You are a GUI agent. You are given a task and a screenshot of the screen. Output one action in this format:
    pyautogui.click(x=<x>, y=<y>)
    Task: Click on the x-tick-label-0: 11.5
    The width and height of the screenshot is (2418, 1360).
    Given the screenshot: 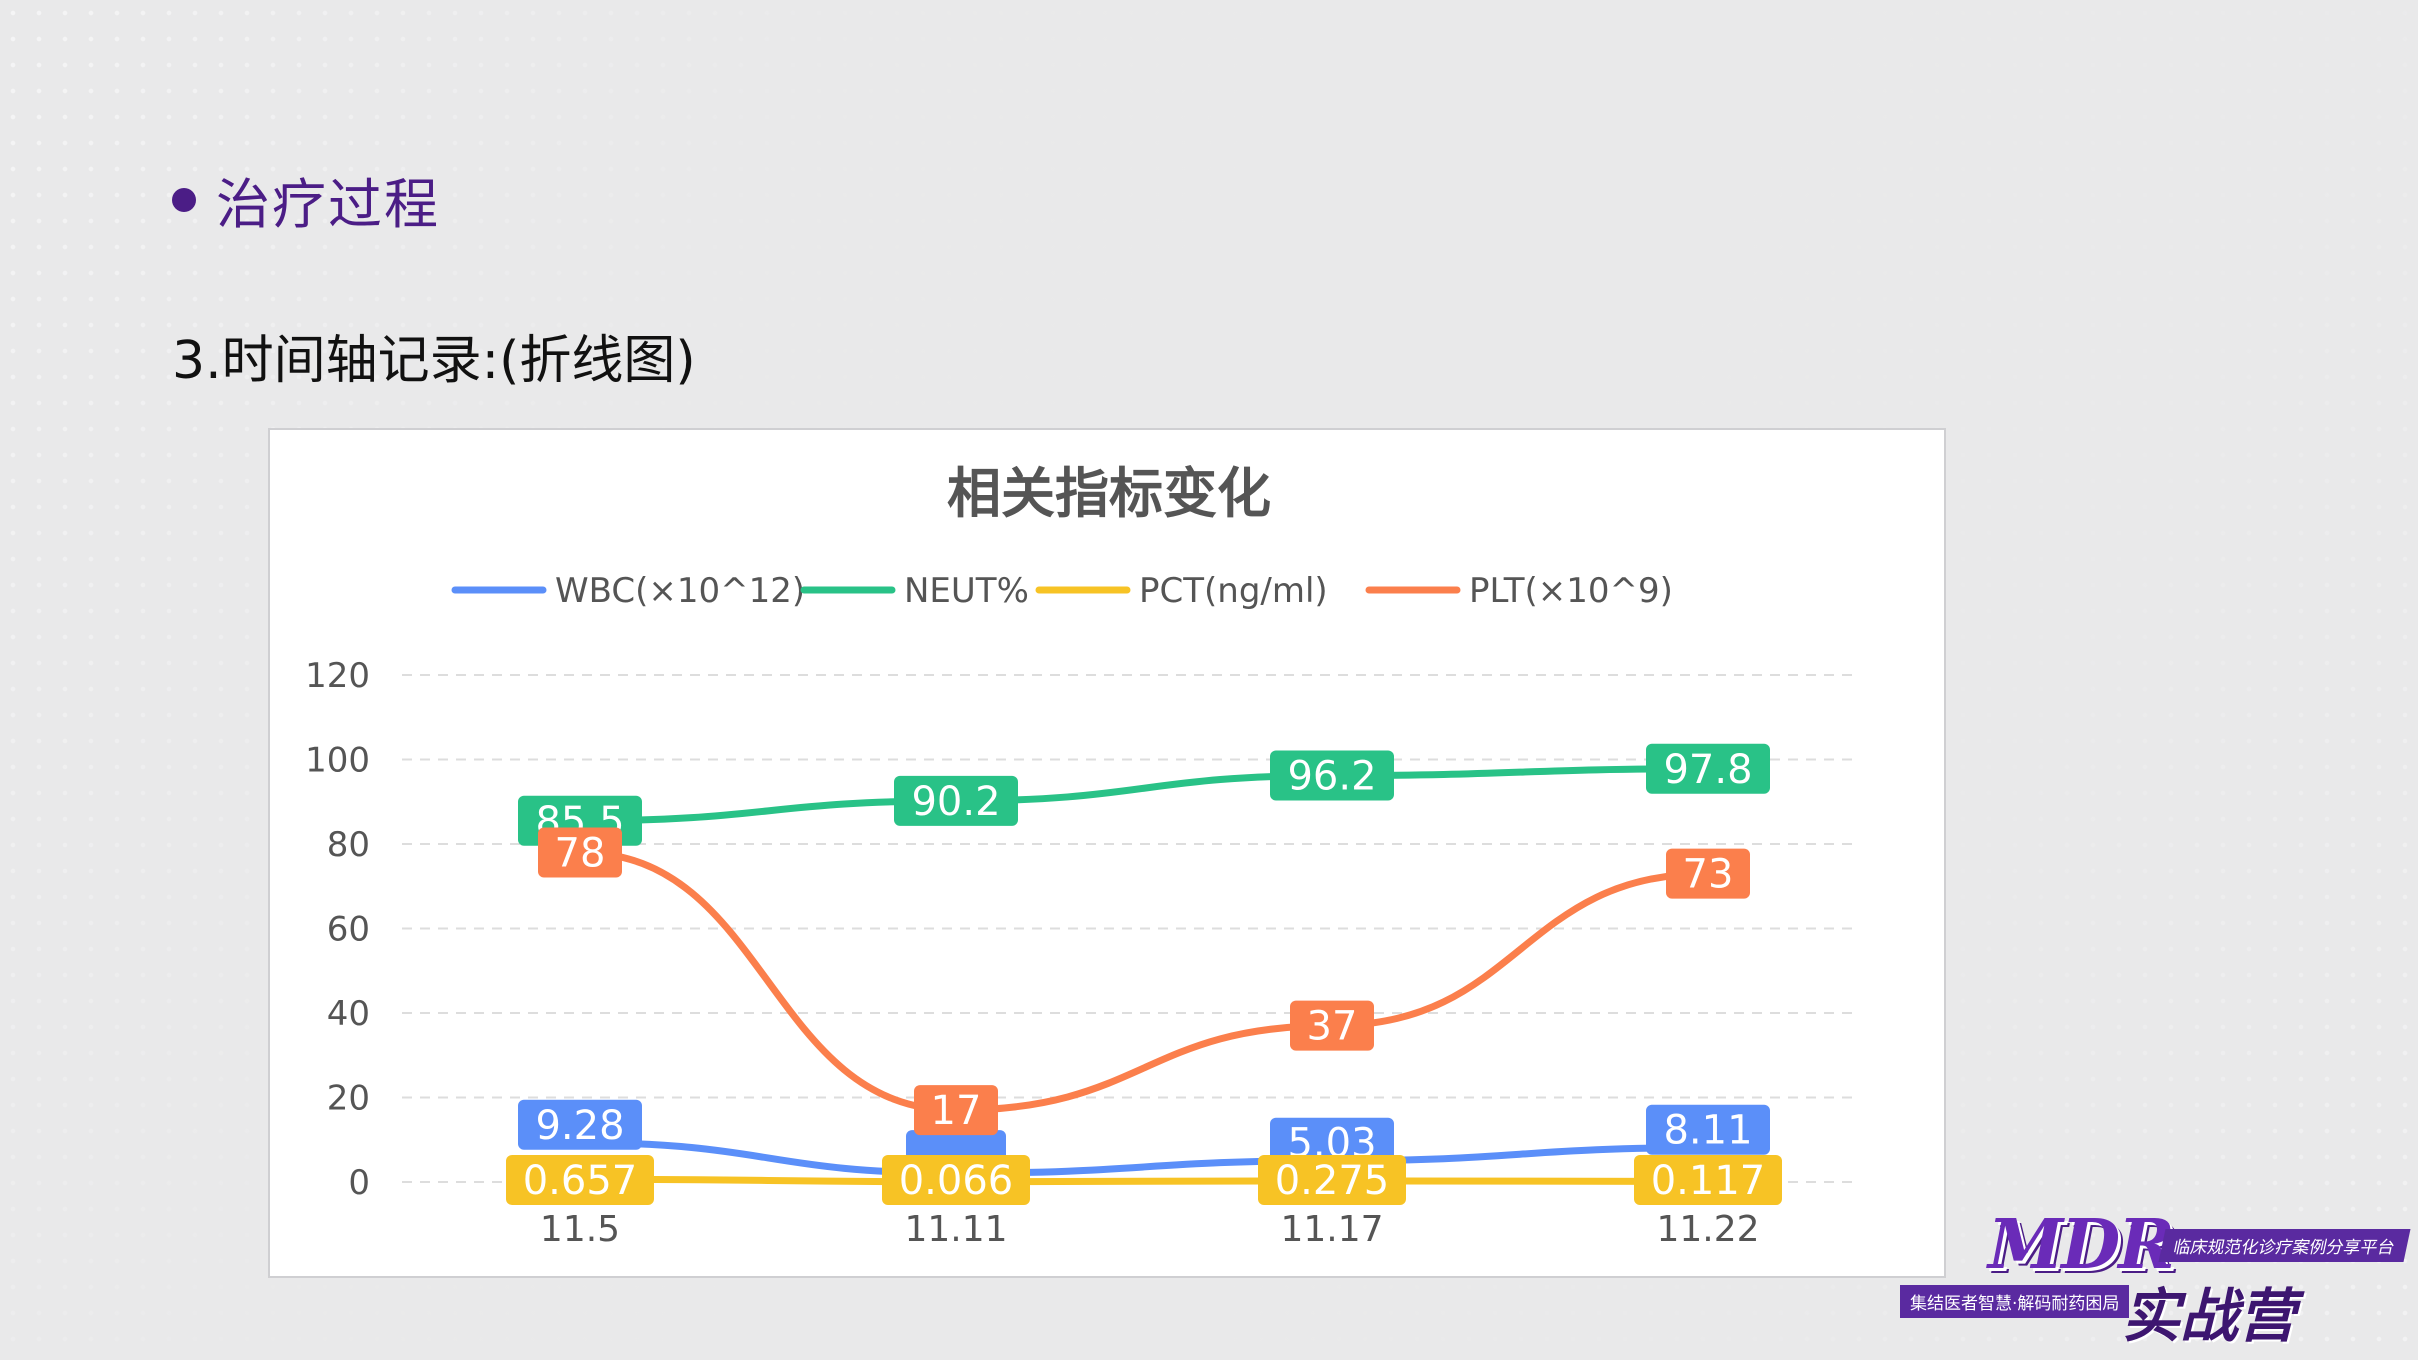 What is the action you would take?
    pyautogui.click(x=580, y=1229)
    